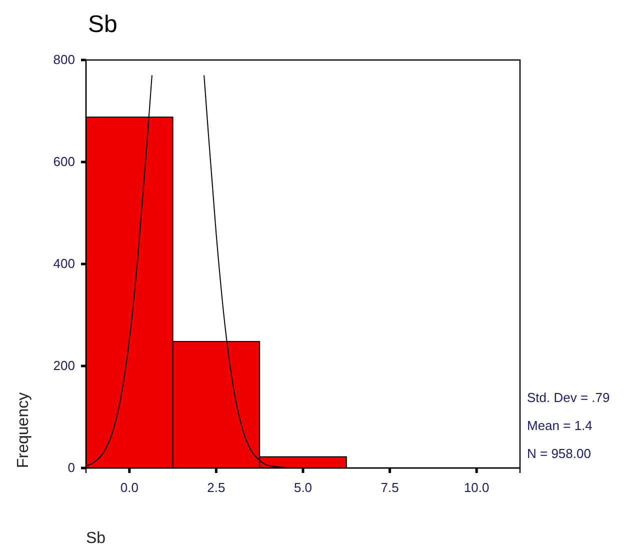 The height and width of the screenshot is (548, 631). Describe the element at coordinates (559, 425) in the screenshot. I see `text: Mean = 1.4` at that location.